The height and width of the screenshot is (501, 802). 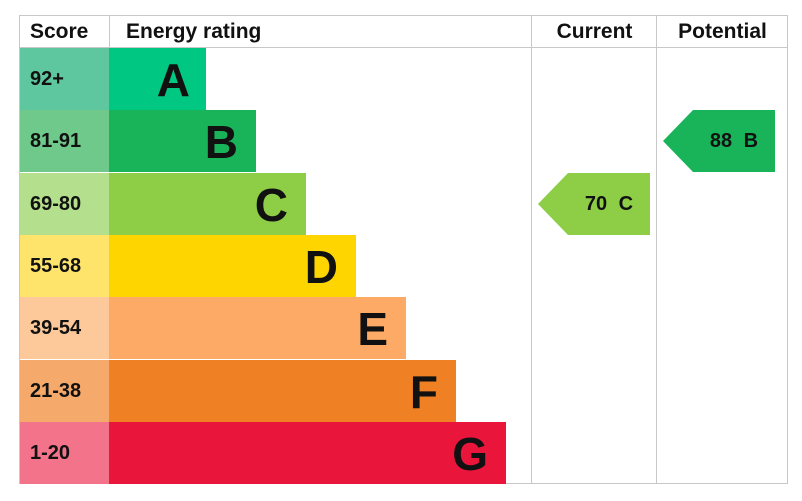 I want to click on score-cell: 69-80, so click(x=64, y=204).